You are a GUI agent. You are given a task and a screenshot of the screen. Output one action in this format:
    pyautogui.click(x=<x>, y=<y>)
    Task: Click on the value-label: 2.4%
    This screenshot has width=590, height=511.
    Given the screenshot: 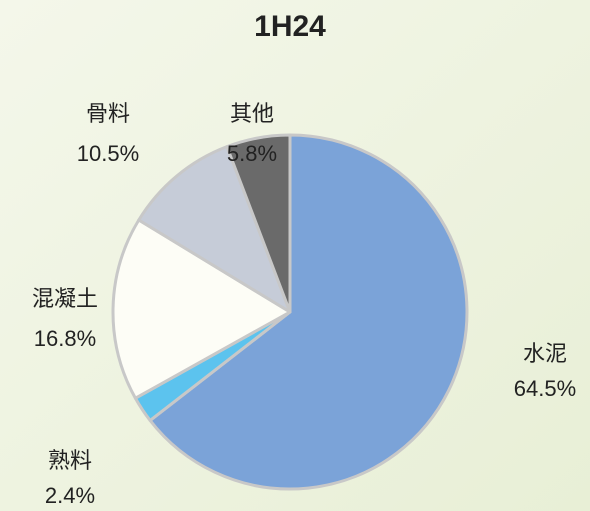 What is the action you would take?
    pyautogui.click(x=70, y=495)
    